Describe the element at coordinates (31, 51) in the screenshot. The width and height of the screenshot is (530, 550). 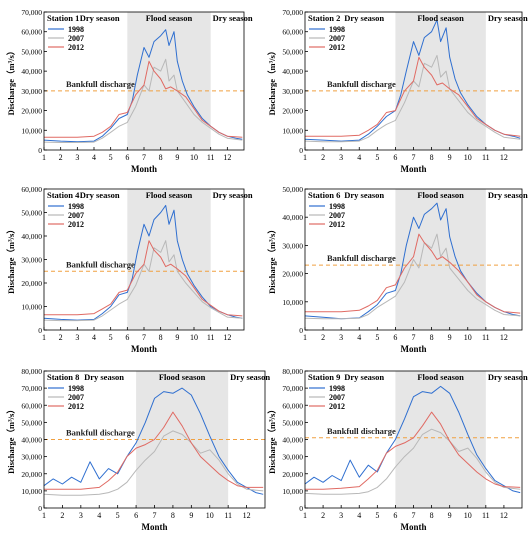
I see `y-tick-label: 50,000` at that location.